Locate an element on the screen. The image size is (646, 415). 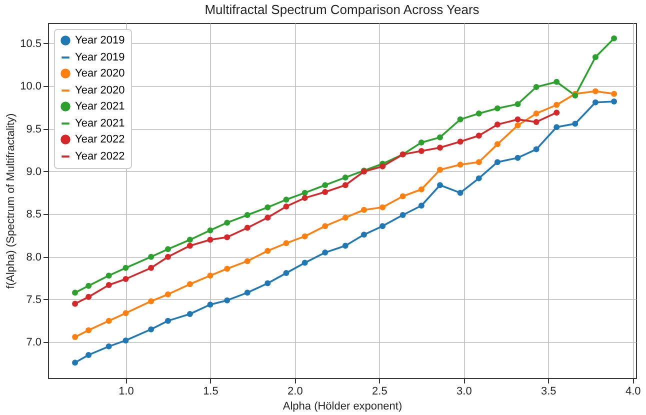
y-tick-label: 8.0 is located at coordinates (34, 257).